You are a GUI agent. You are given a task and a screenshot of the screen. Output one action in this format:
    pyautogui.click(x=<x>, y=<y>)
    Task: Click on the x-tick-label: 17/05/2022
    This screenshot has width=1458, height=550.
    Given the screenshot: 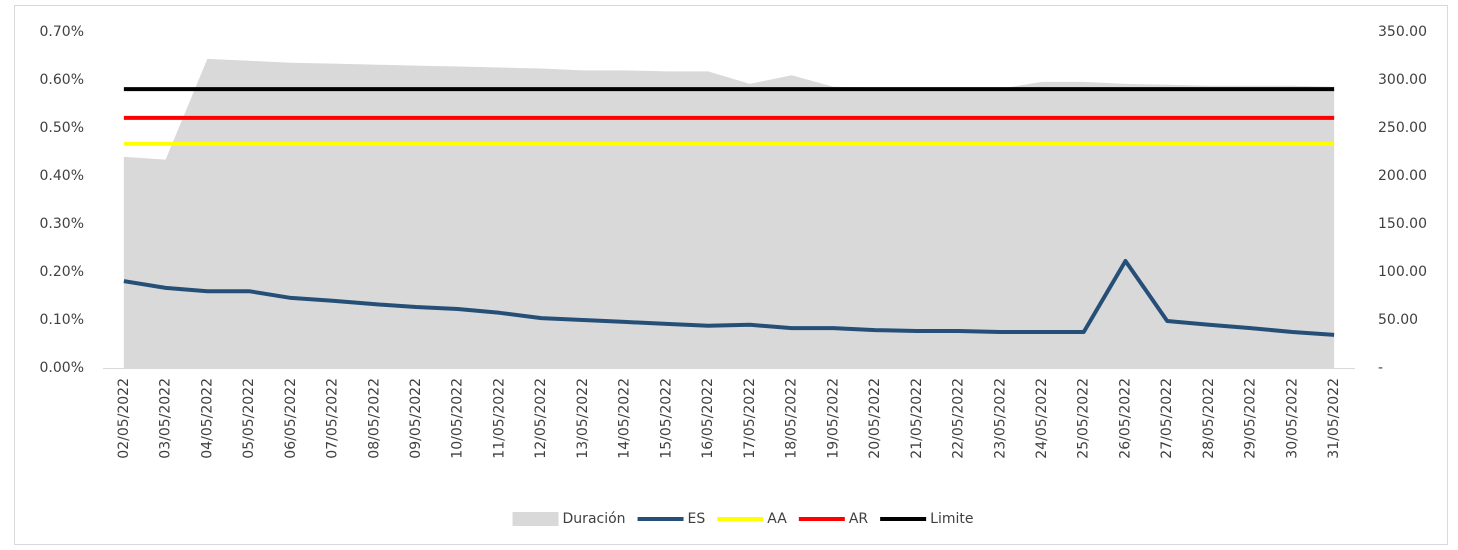 What is the action you would take?
    pyautogui.click(x=750, y=418)
    